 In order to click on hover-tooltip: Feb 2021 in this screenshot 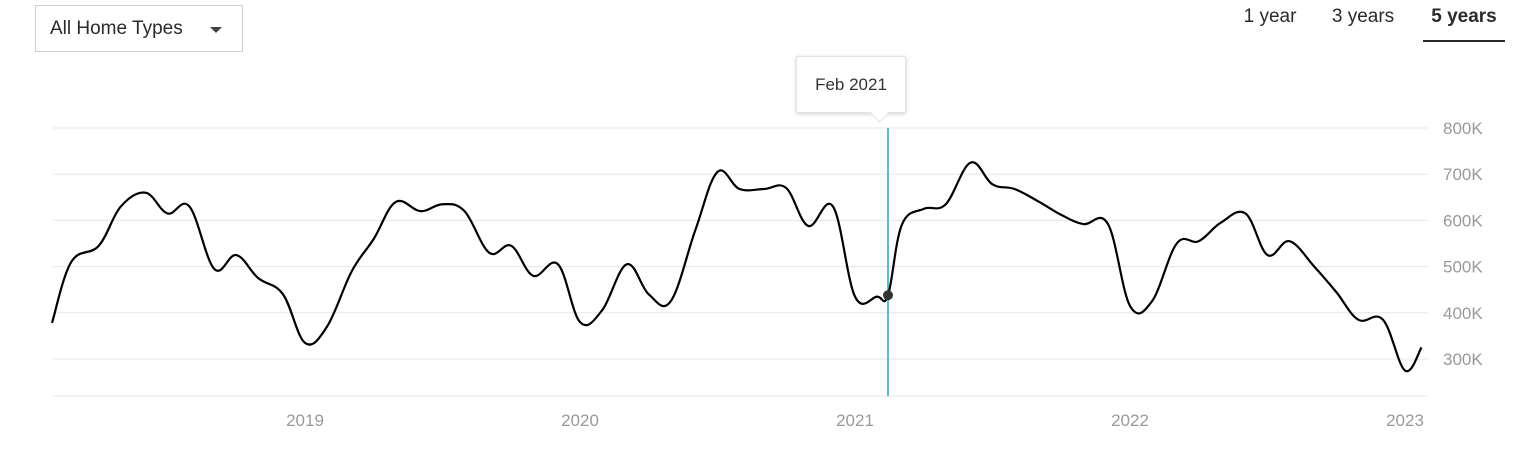, I will do `click(851, 89)`.